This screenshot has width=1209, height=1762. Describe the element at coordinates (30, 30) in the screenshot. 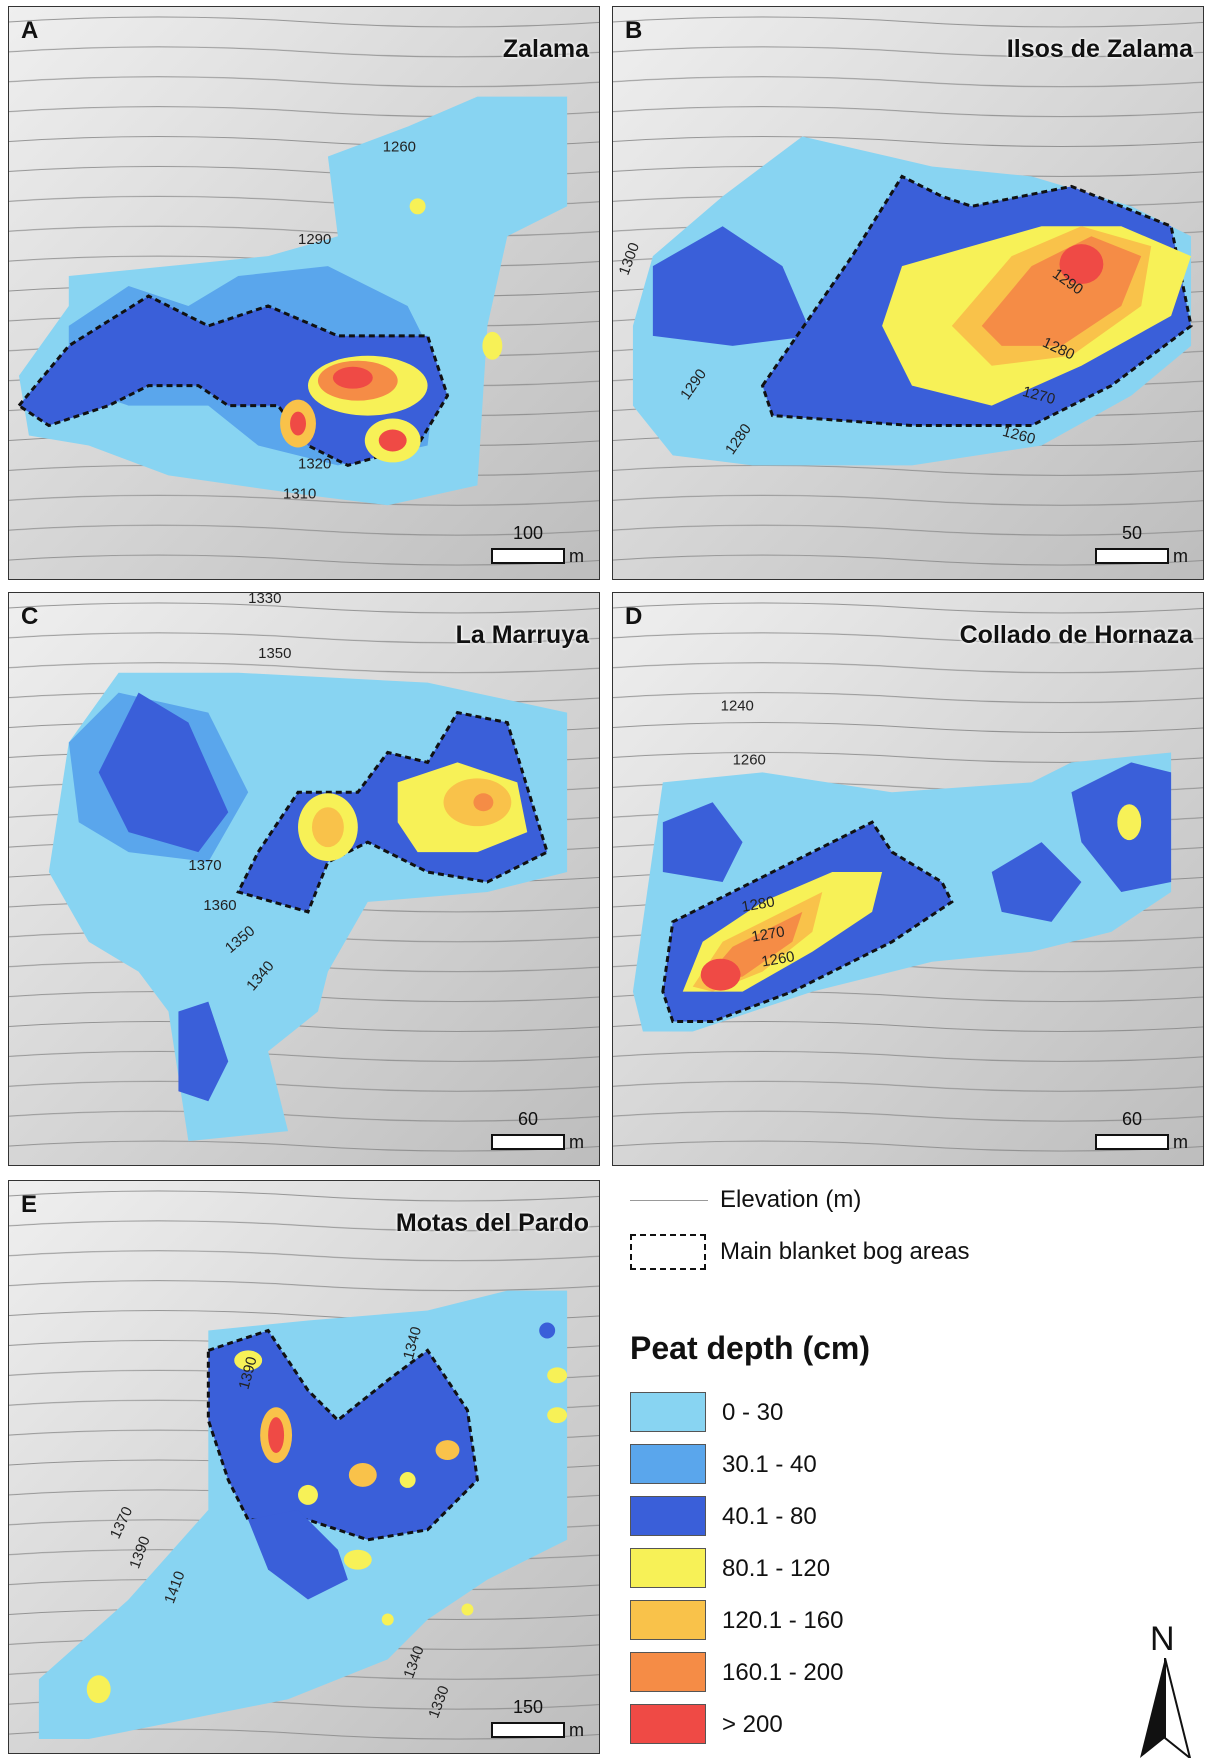

I see `panel-label: A` at that location.